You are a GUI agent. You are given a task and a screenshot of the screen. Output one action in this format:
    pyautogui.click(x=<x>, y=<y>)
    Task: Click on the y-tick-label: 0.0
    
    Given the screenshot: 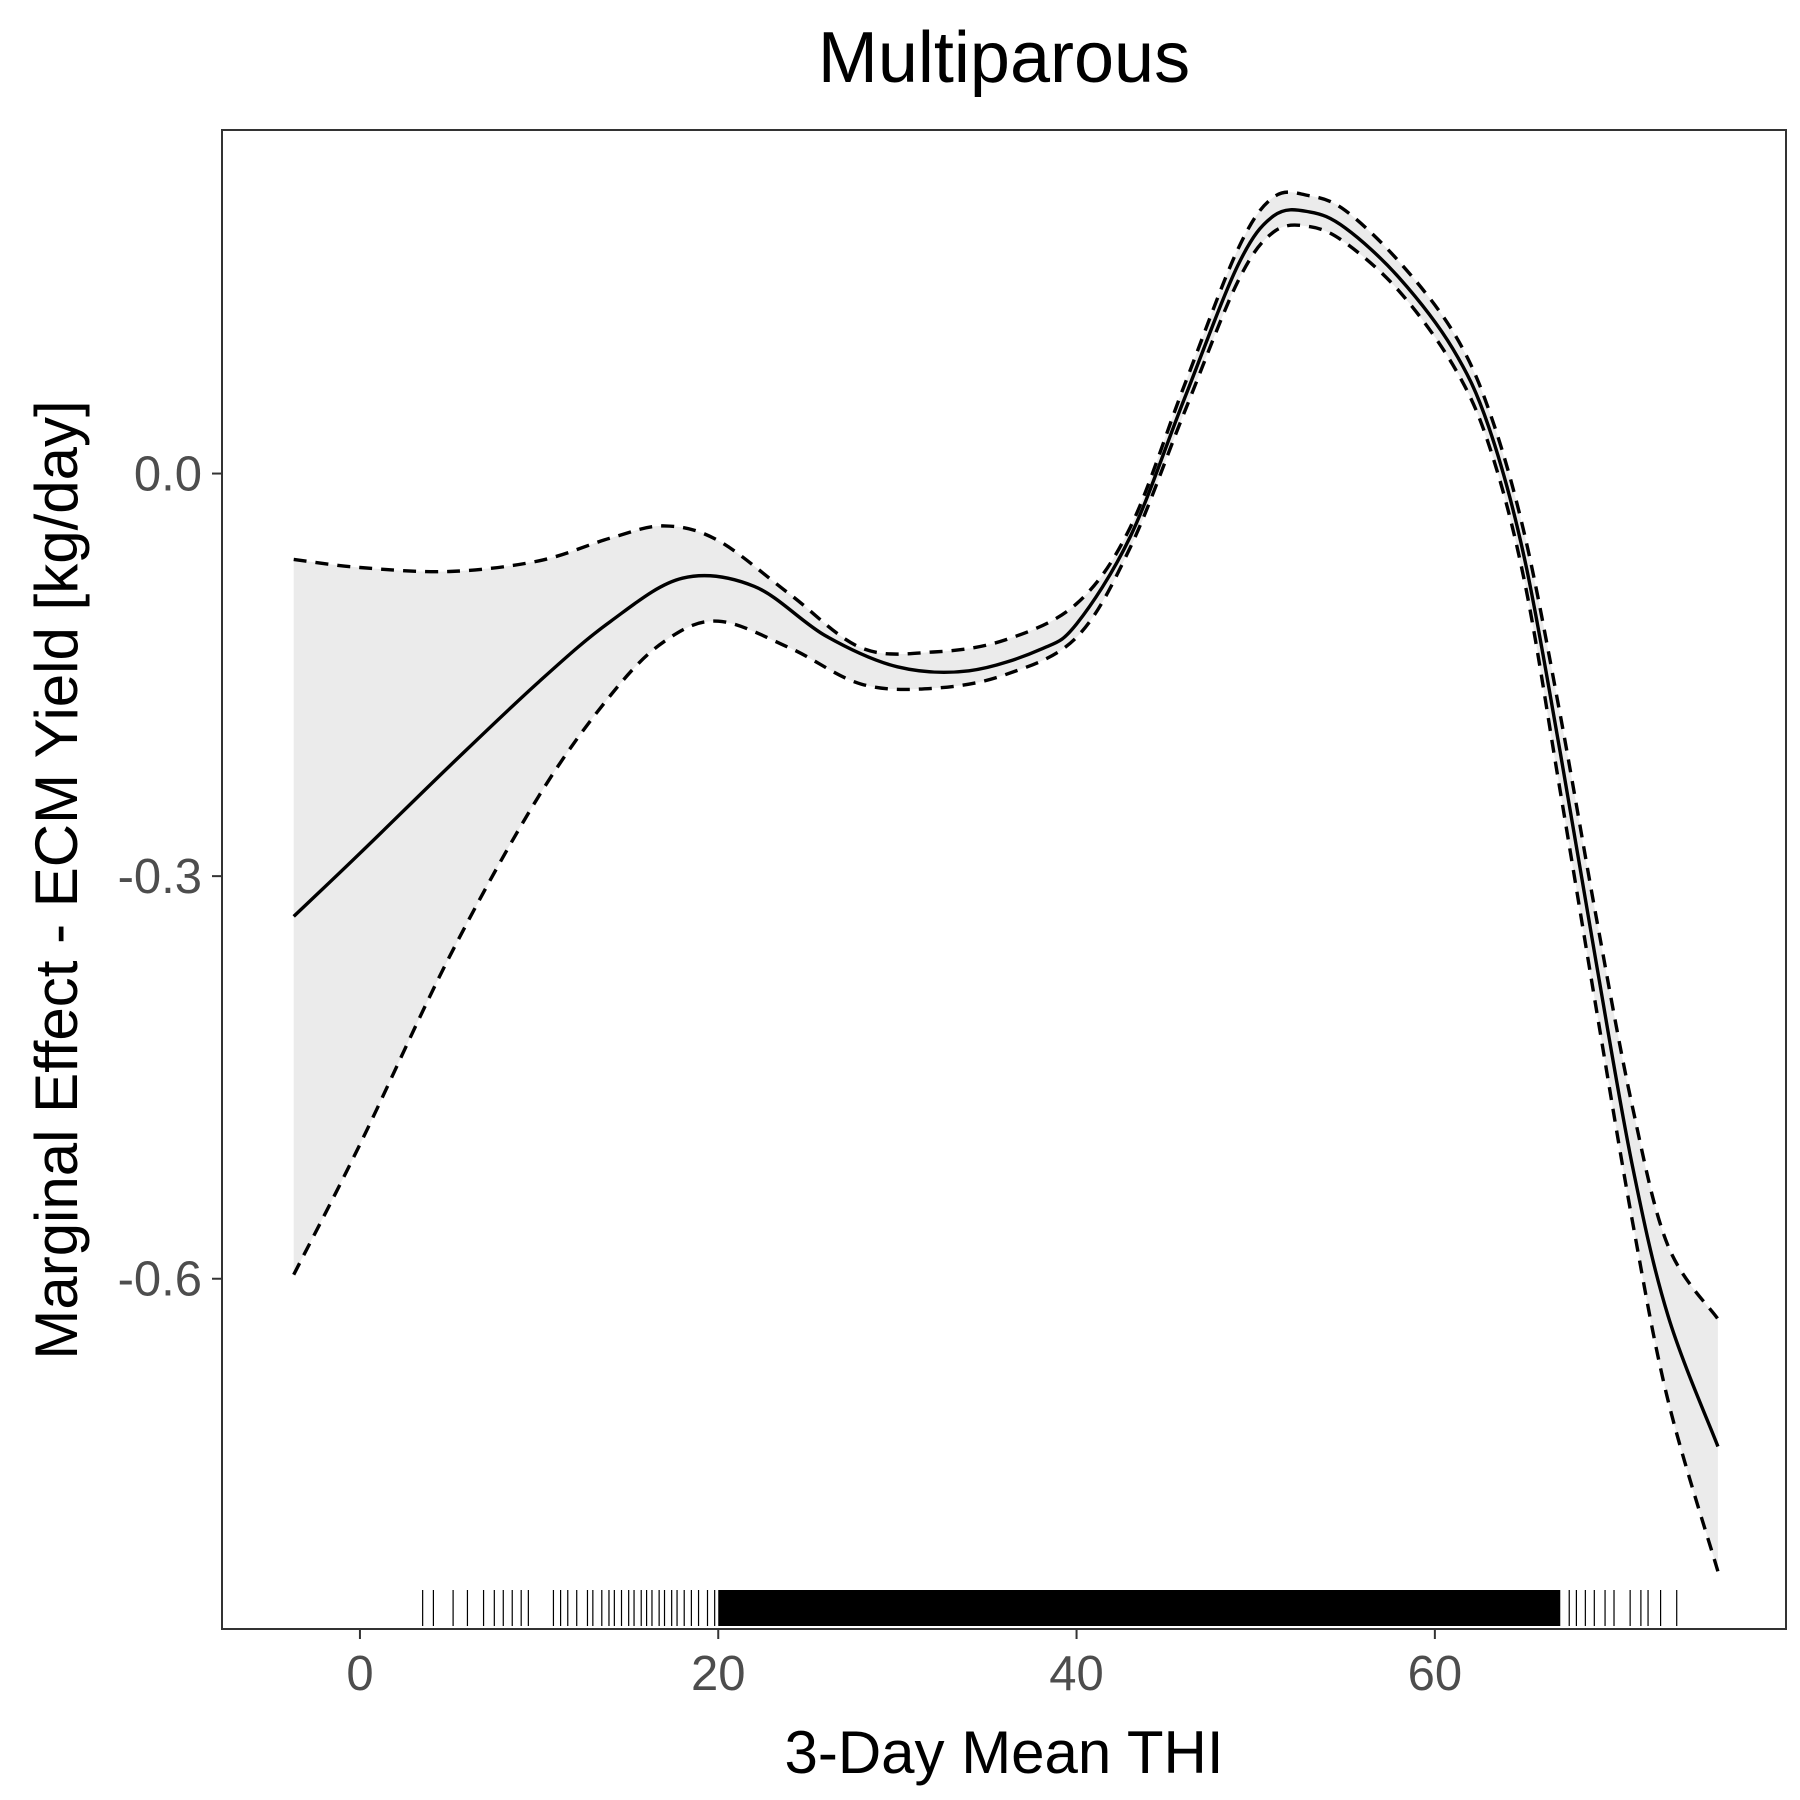 What is the action you would take?
    pyautogui.click(x=168, y=475)
    